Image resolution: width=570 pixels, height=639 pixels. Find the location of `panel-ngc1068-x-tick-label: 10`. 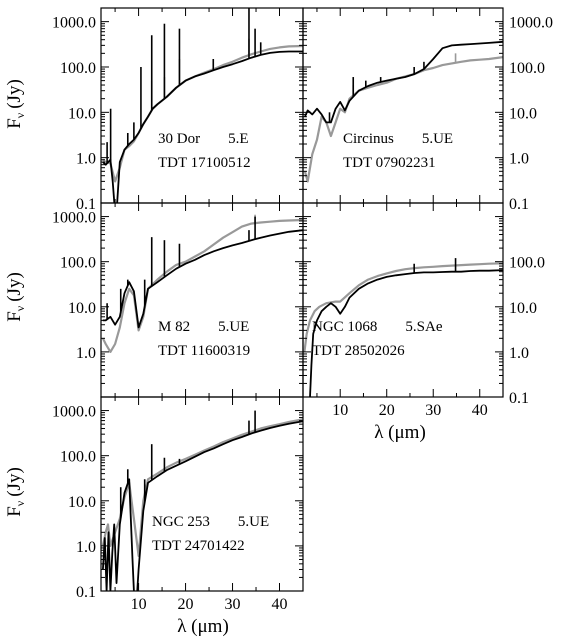

panel-ngc1068-x-tick-label: 10 is located at coordinates (340, 410).